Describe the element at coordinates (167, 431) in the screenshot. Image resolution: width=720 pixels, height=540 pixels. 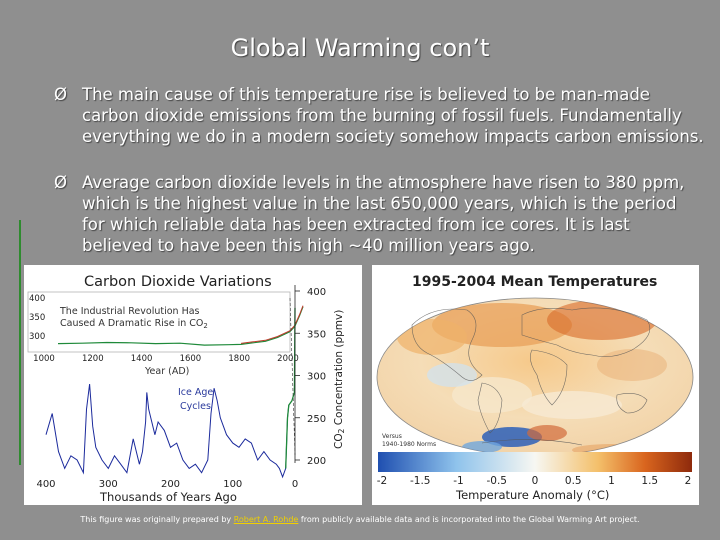
I see `ice-core-line` at that location.